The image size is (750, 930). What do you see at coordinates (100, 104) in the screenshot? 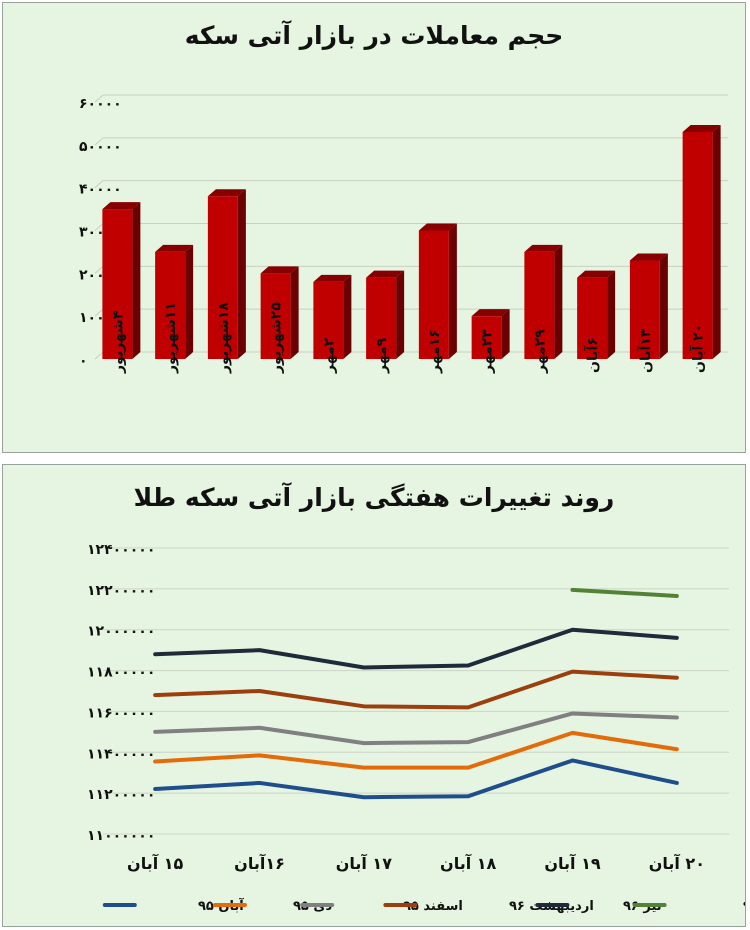
I see `y-tick-label: ۶۰۰۰۰` at bounding box center [100, 104].